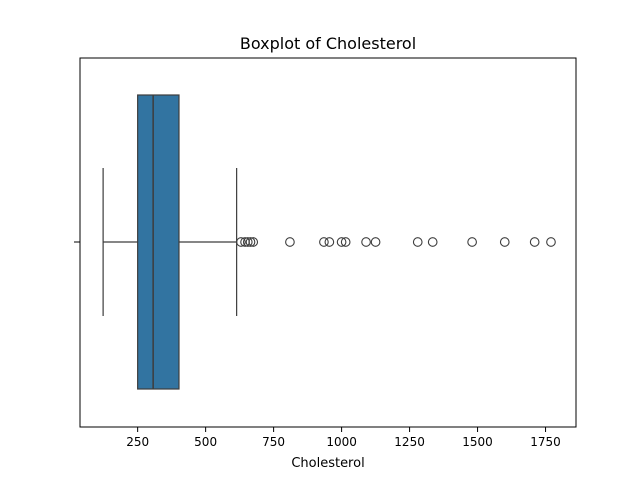 This screenshot has width=640, height=485. What do you see at coordinates (409, 442) in the screenshot?
I see `x-tick-label: 1250` at bounding box center [409, 442].